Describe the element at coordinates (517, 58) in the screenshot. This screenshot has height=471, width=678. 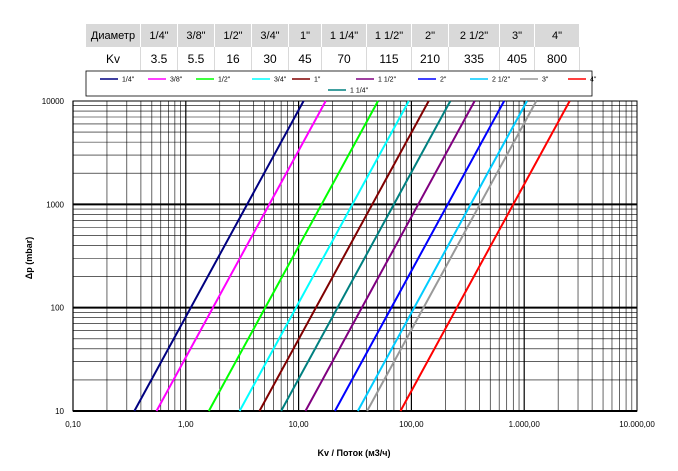
I see `kv-cell: 405` at that location.